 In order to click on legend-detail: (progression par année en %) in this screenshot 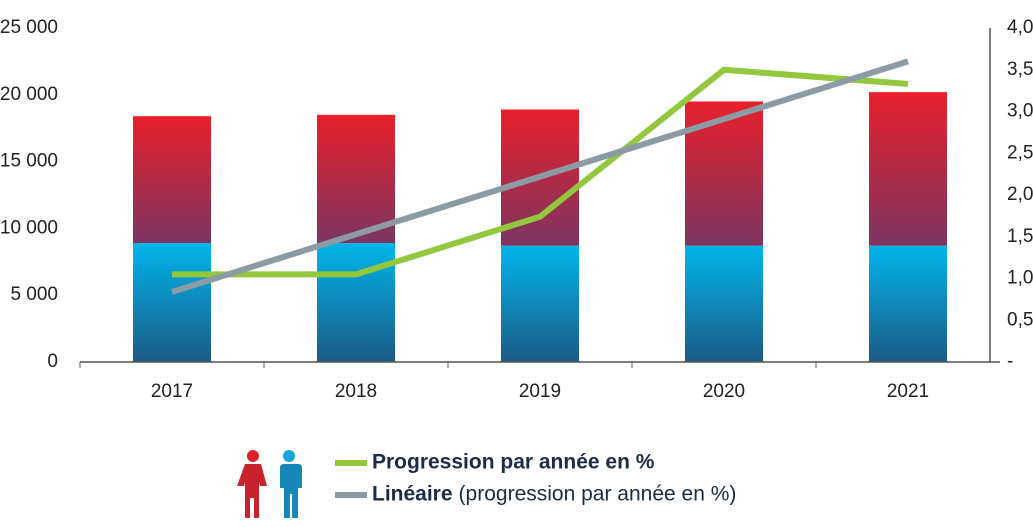, I will do `click(598, 494)`.